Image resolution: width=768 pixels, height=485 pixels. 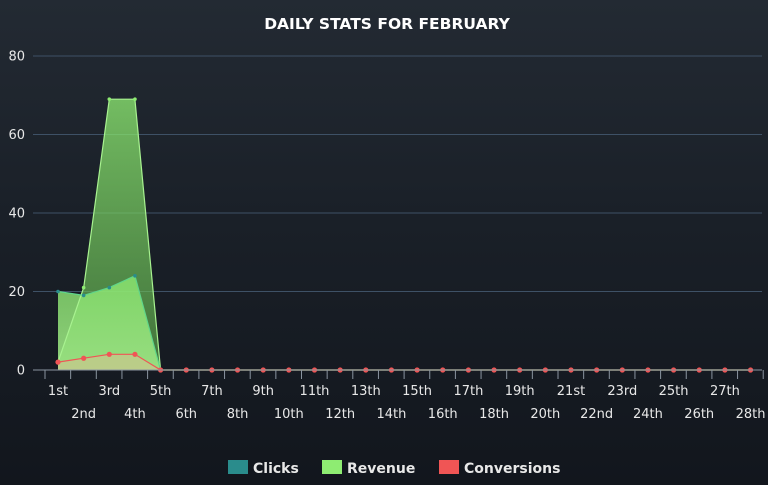 I want to click on x-tick-label: 21st, so click(x=571, y=391).